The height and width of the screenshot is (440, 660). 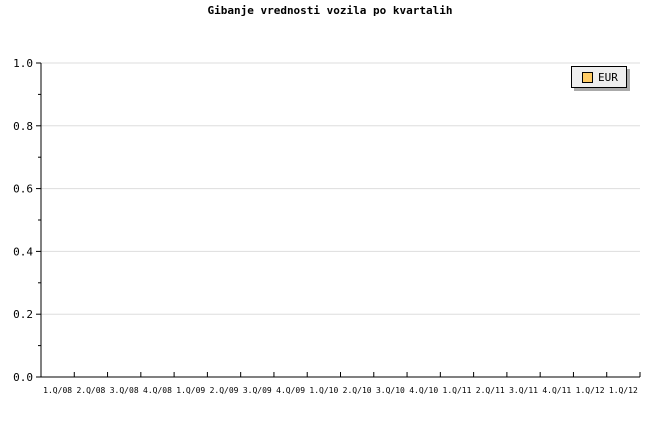 I want to click on y-tick-label: 0.2, so click(x=23, y=314).